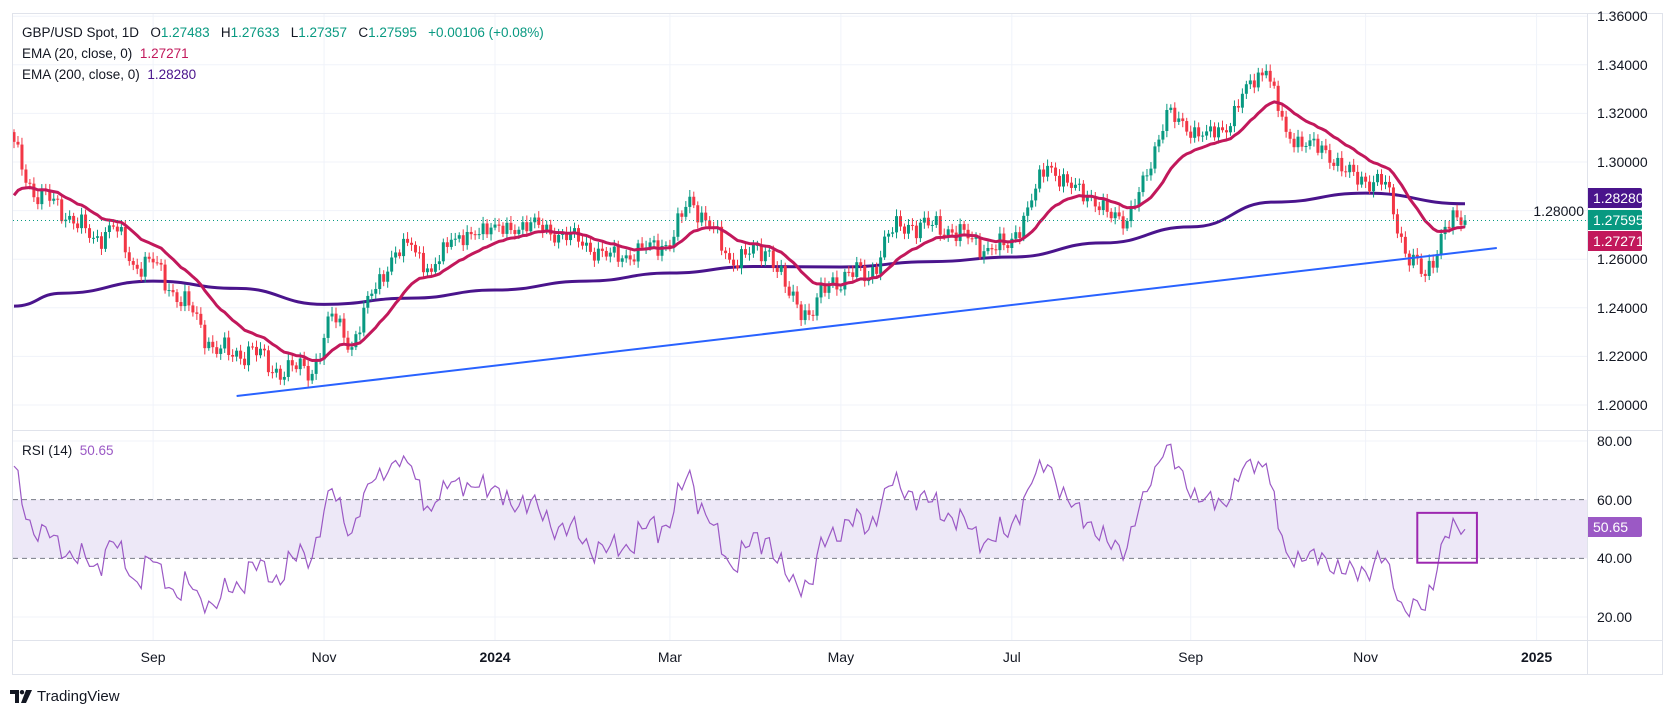 This screenshot has height=718, width=1675. I want to click on tradingview-branding: TradingView, so click(65, 696).